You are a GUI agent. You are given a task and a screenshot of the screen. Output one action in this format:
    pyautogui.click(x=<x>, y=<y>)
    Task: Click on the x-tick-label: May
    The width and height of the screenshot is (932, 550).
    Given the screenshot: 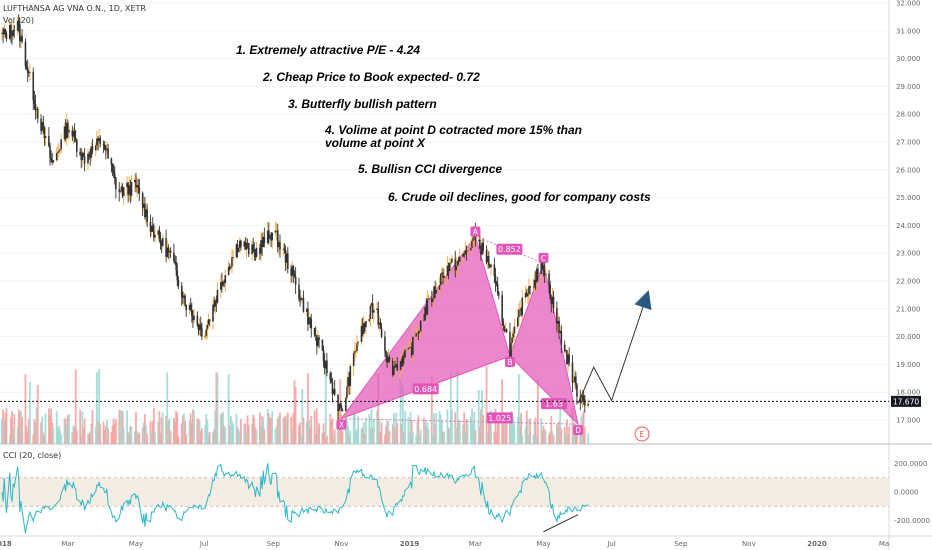 What is the action you would take?
    pyautogui.click(x=543, y=544)
    